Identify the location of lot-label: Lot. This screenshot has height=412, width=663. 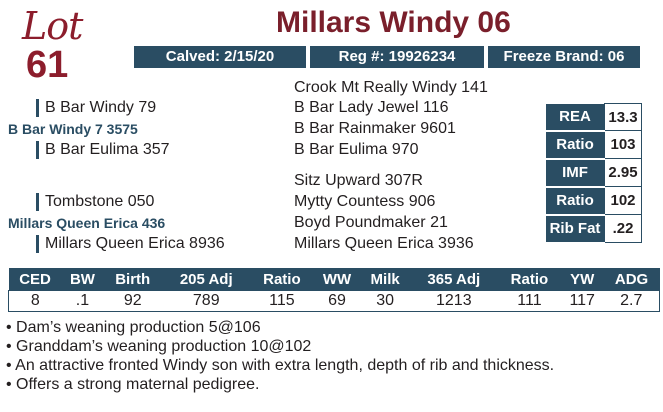
(52, 26).